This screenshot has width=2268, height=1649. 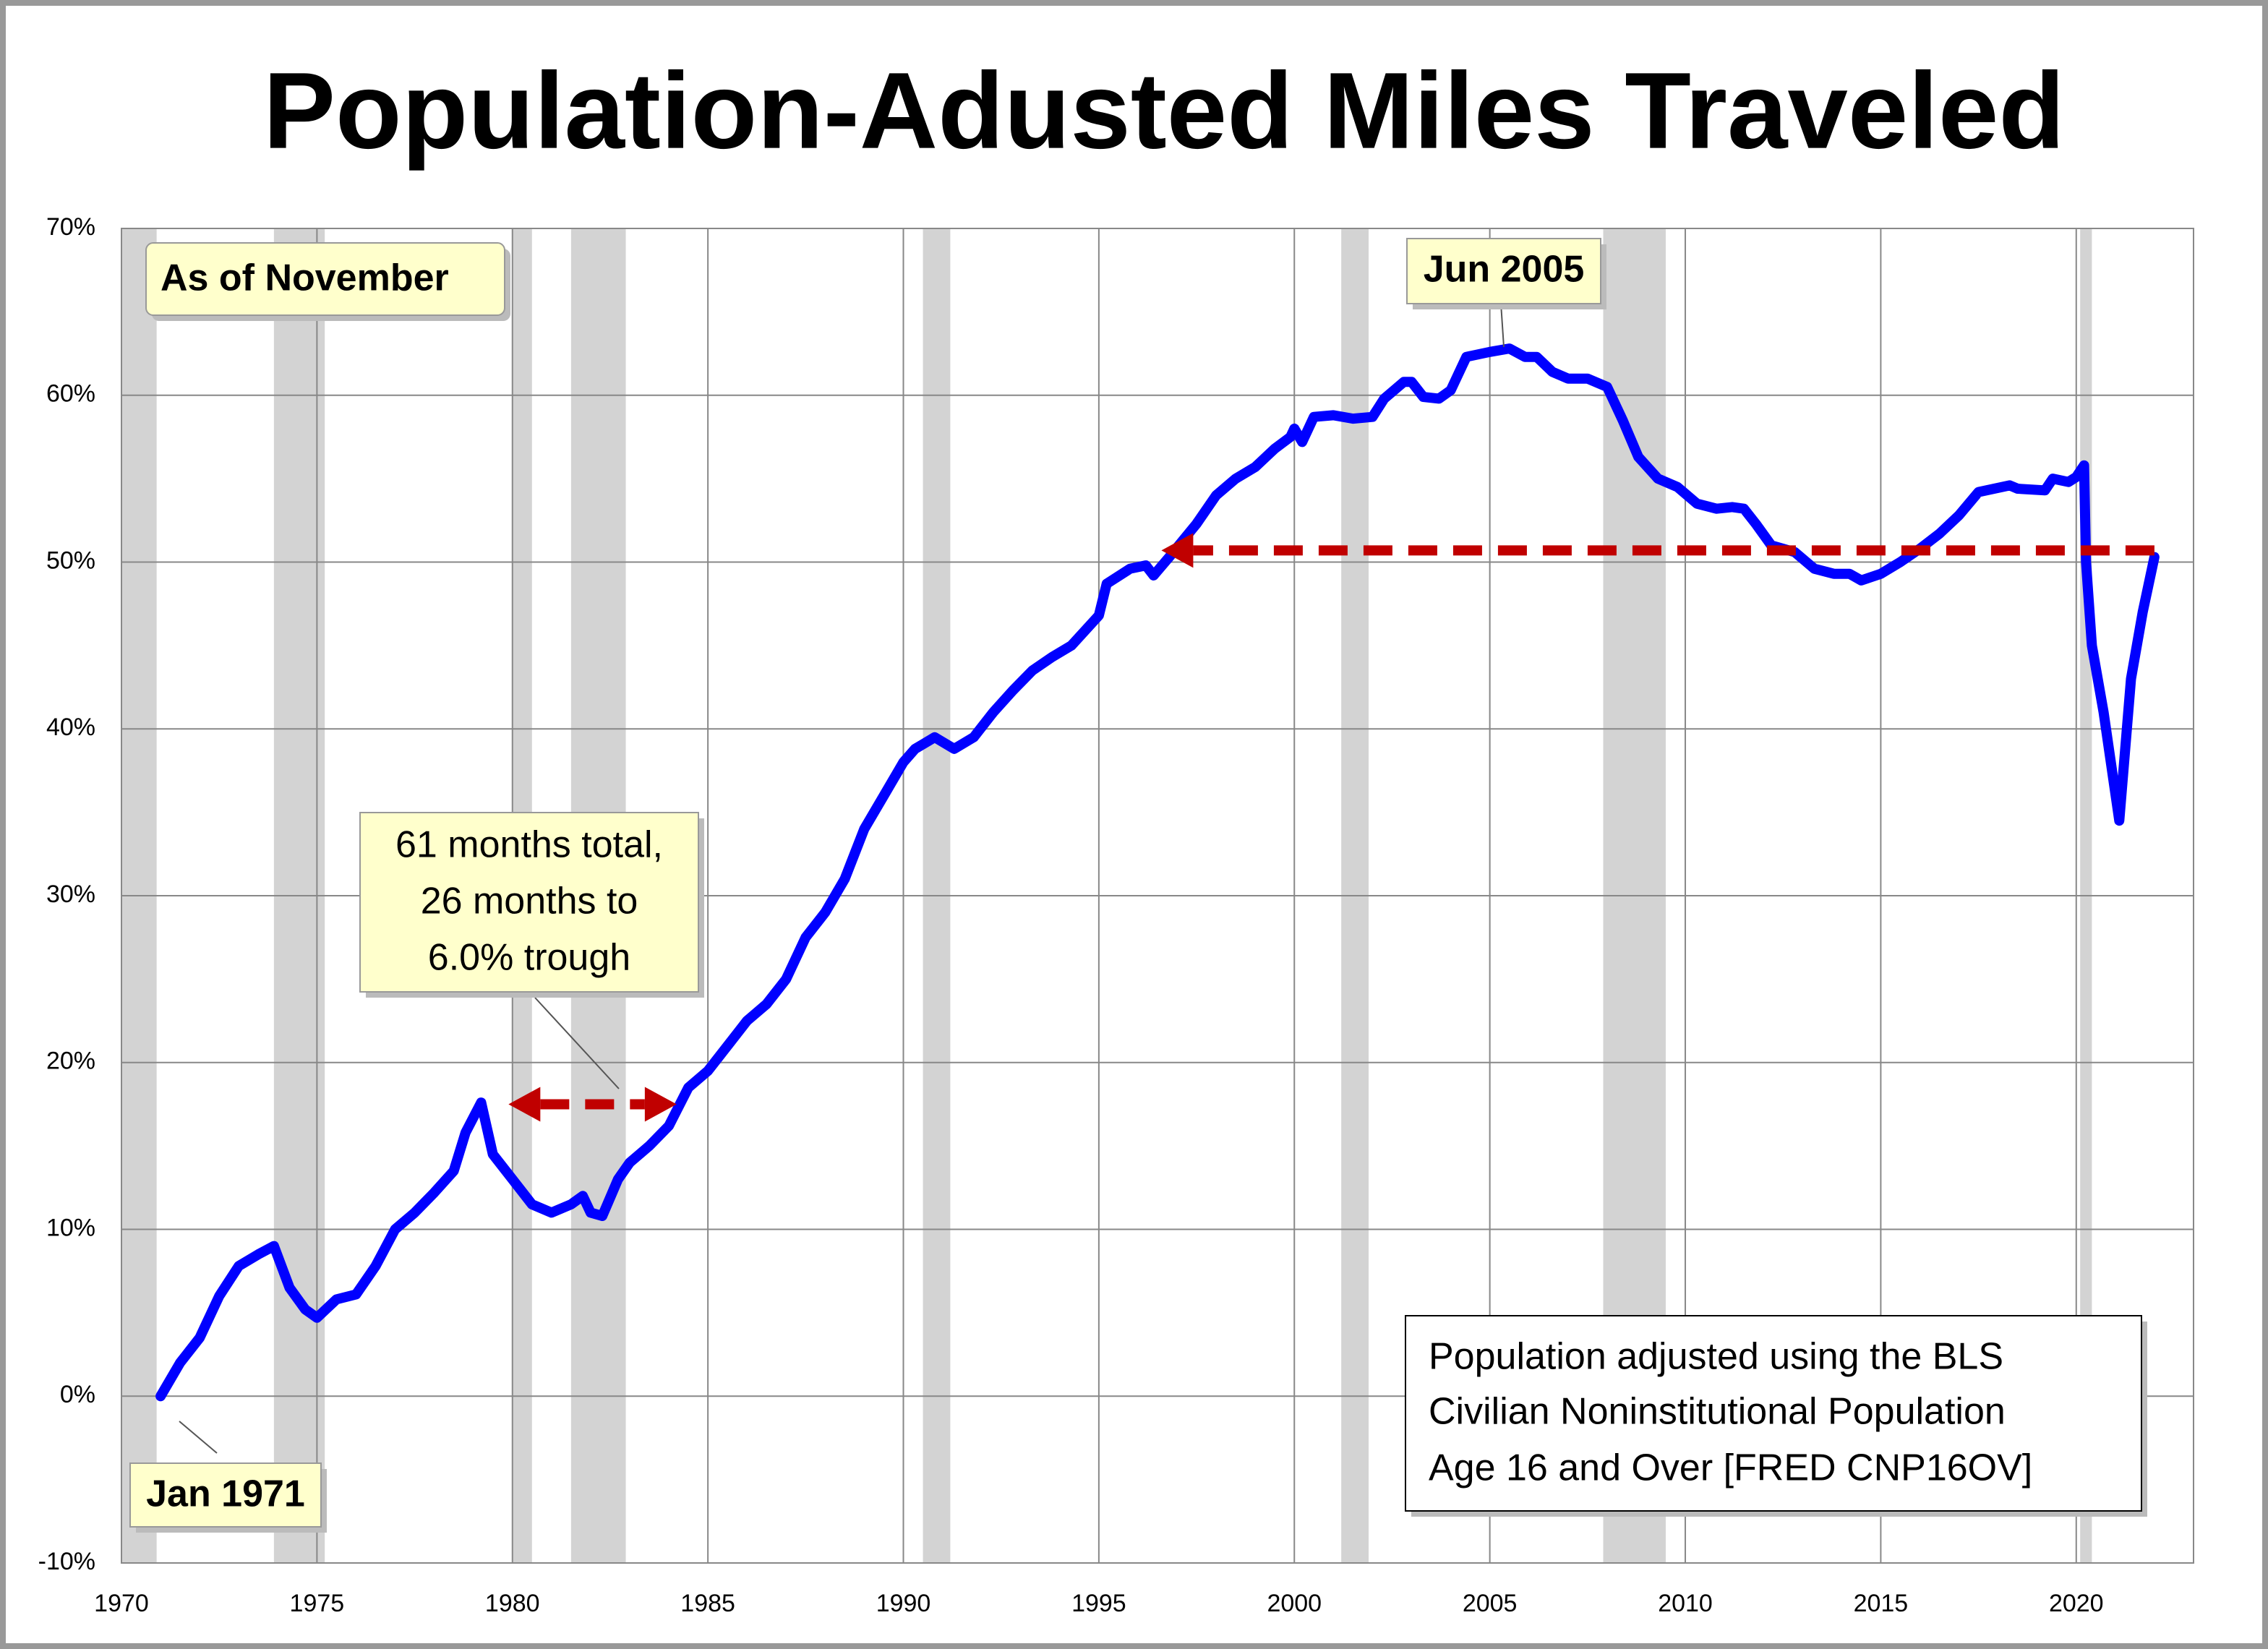 I want to click on source-note-box, so click(x=1773, y=1413).